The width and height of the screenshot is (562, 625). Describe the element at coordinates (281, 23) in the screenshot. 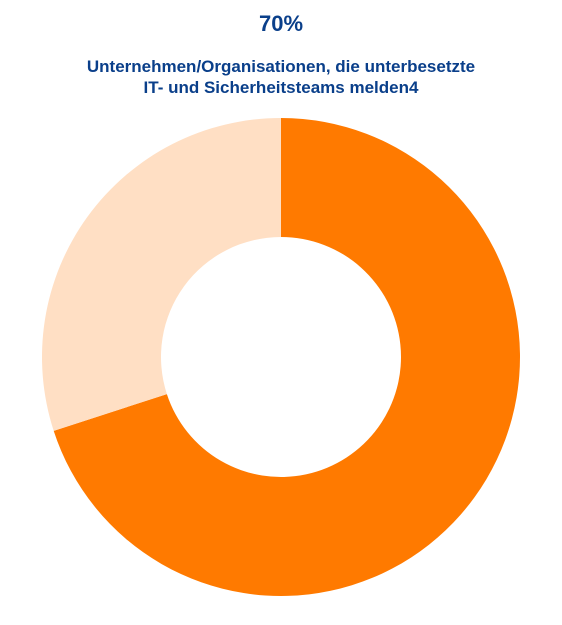

I see `stat-value: 70%` at that location.